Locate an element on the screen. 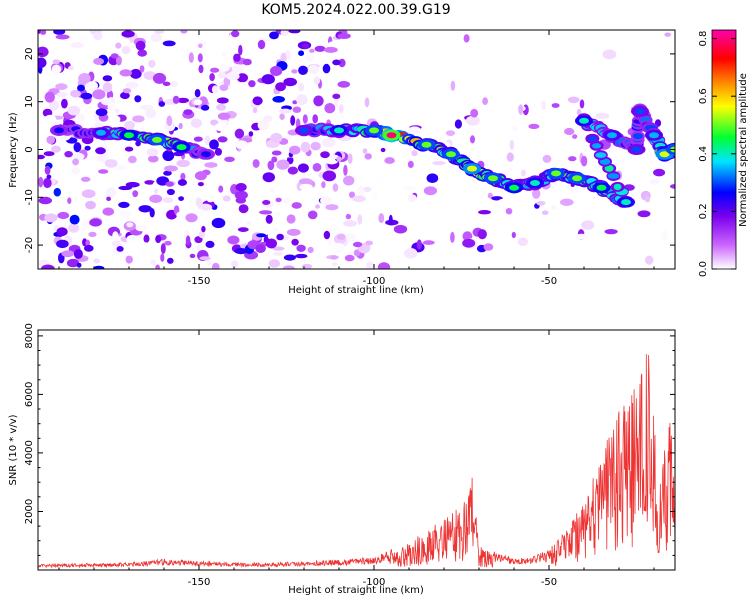 The image size is (750, 600). y-tick-label: 10 is located at coordinates (29, 101).